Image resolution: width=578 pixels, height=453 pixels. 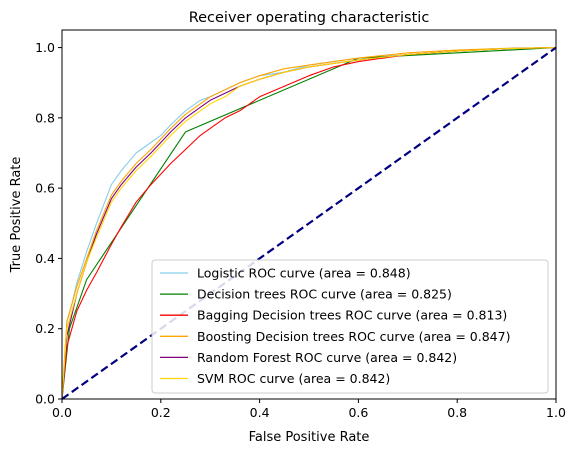 I want to click on y-tick-label: 0.4, so click(x=45, y=258).